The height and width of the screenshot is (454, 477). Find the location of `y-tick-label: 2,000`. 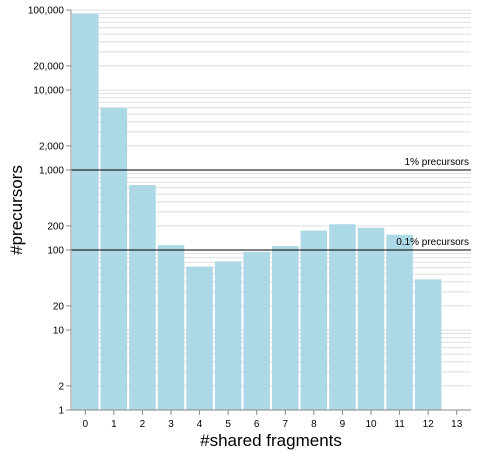

y-tick-label: 2,000 is located at coordinates (51, 146).